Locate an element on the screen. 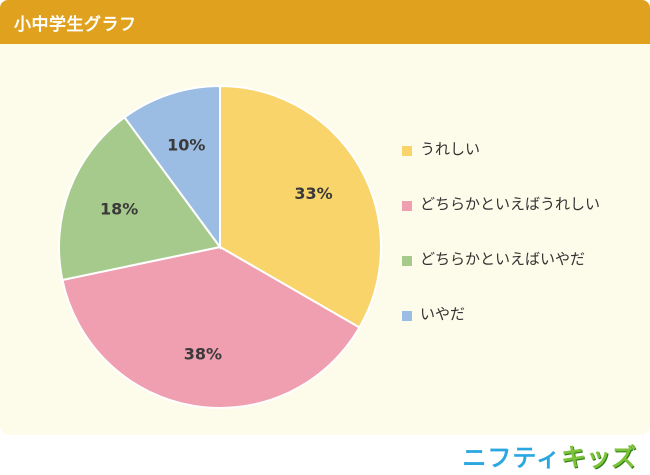 The width and height of the screenshot is (650, 475). nifty-kids-logo: ニフティキッズ is located at coordinates (549, 455).